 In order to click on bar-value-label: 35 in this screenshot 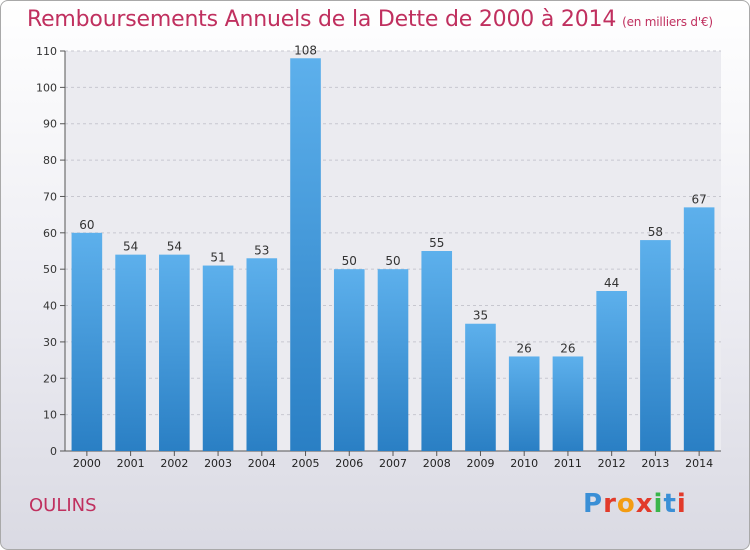, I will do `click(480, 316)`.